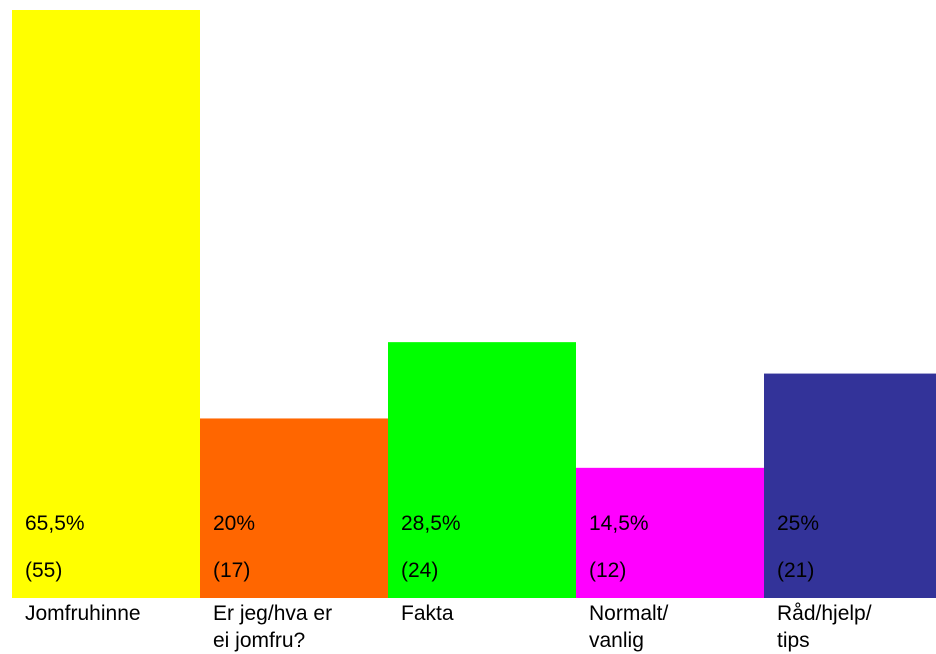 The width and height of the screenshot is (936, 654). What do you see at coordinates (419, 570) in the screenshot?
I see `count-label-2: (24)` at bounding box center [419, 570].